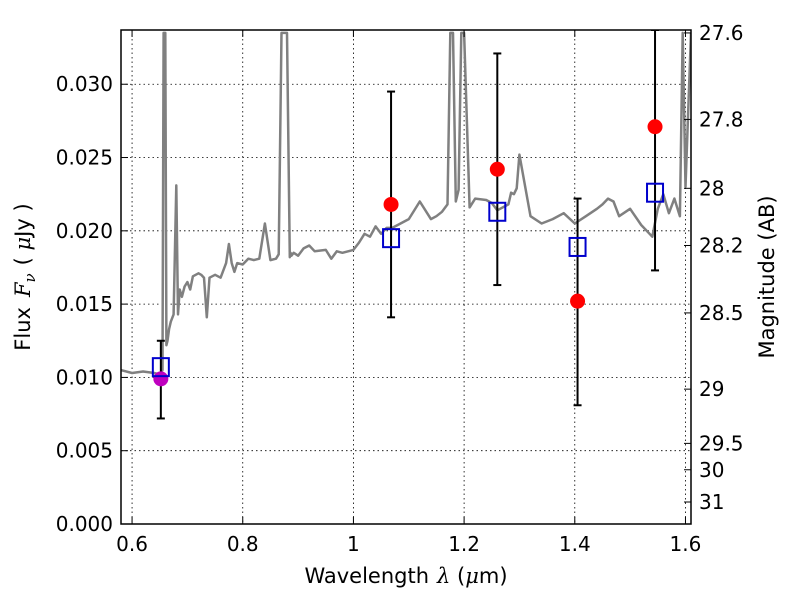 The image size is (800, 600). What do you see at coordinates (721, 313) in the screenshot?
I see `y-right-tick-label: 28.5` at bounding box center [721, 313].